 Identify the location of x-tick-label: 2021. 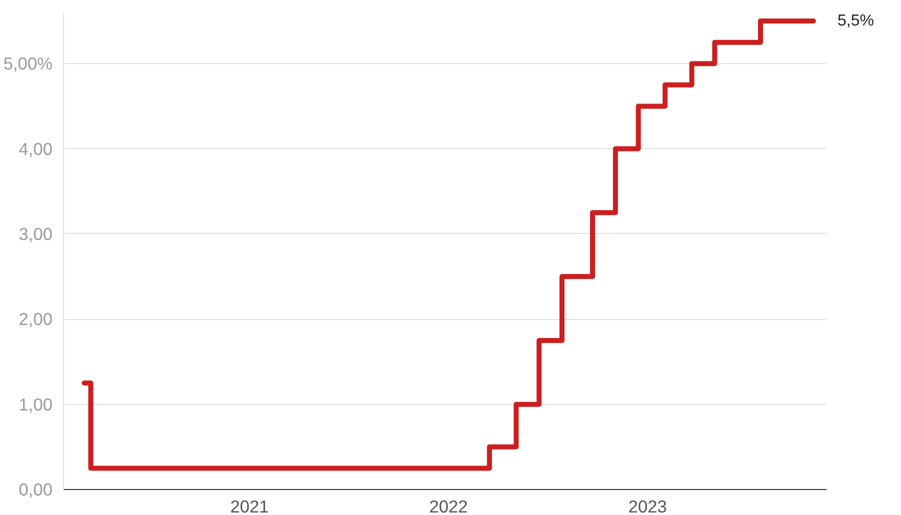
(249, 505).